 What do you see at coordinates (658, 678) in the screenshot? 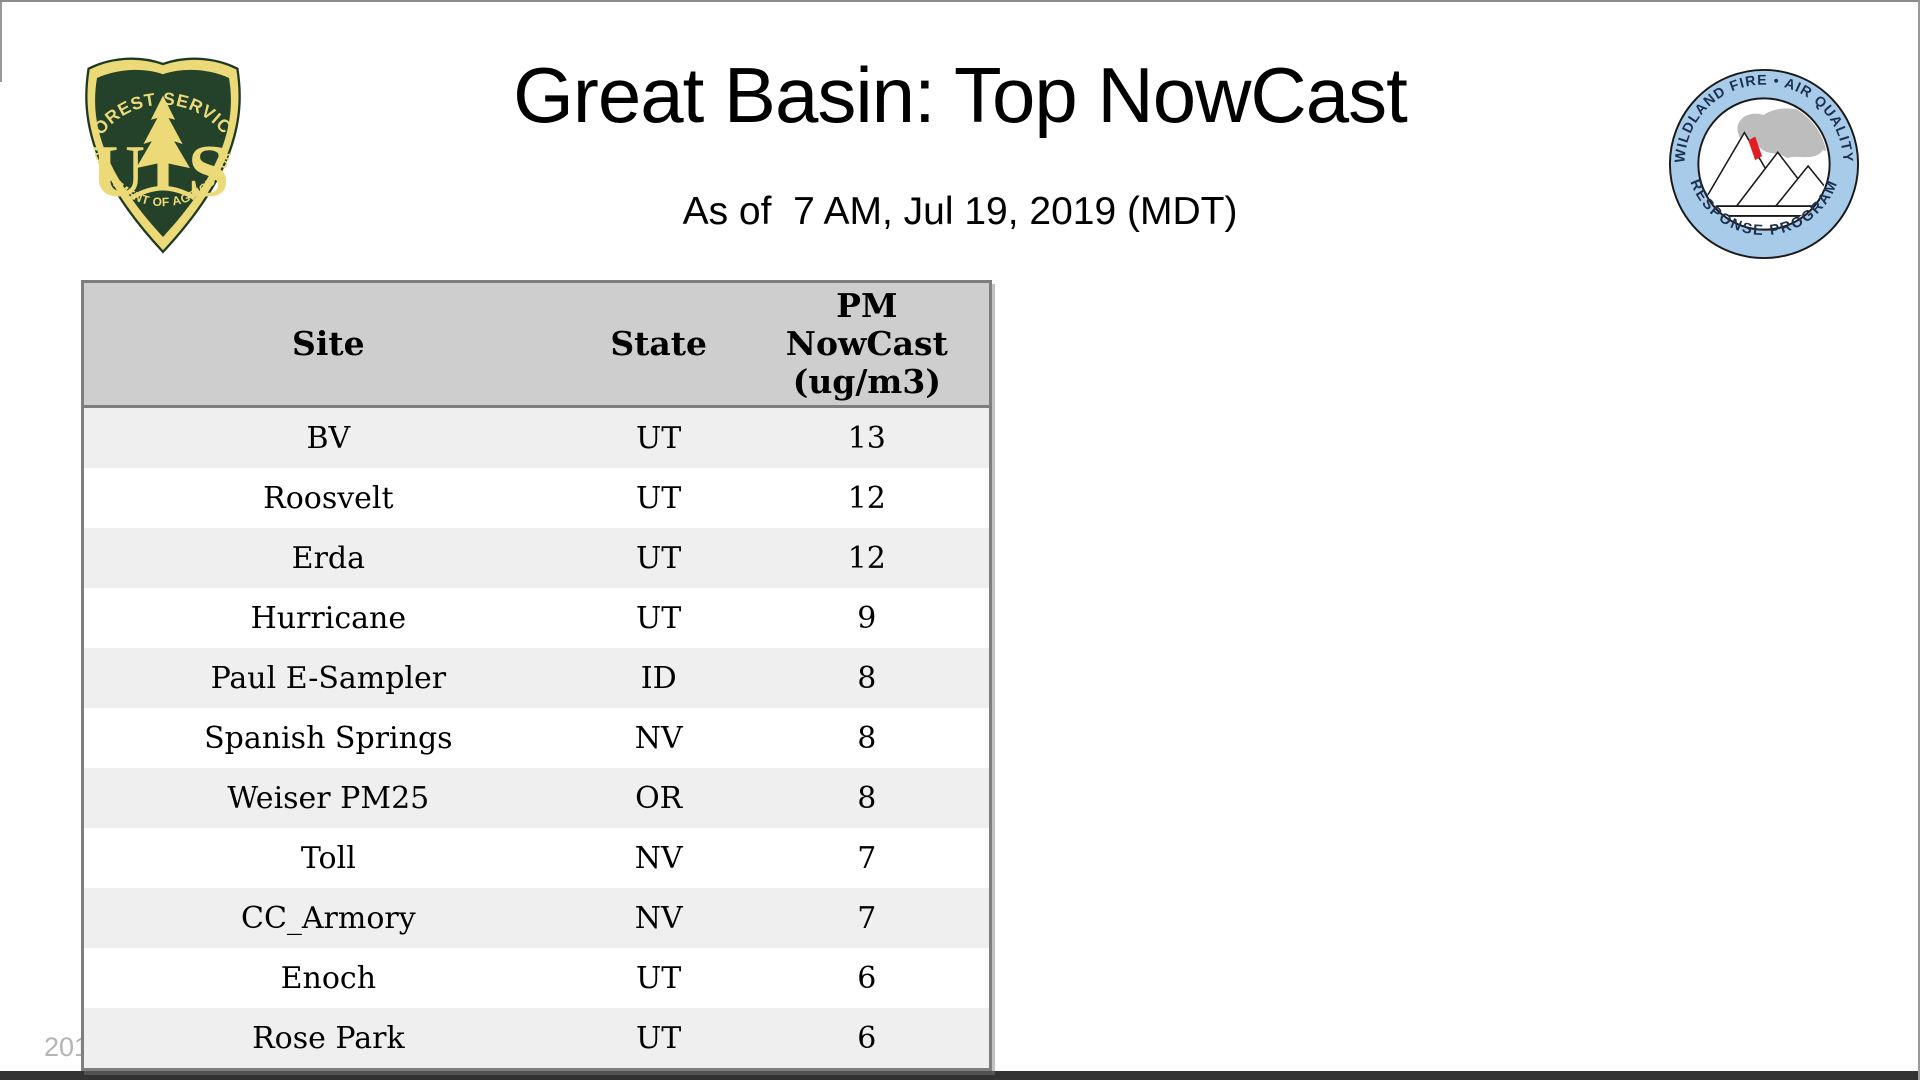
I see `state-cell: ID` at bounding box center [658, 678].